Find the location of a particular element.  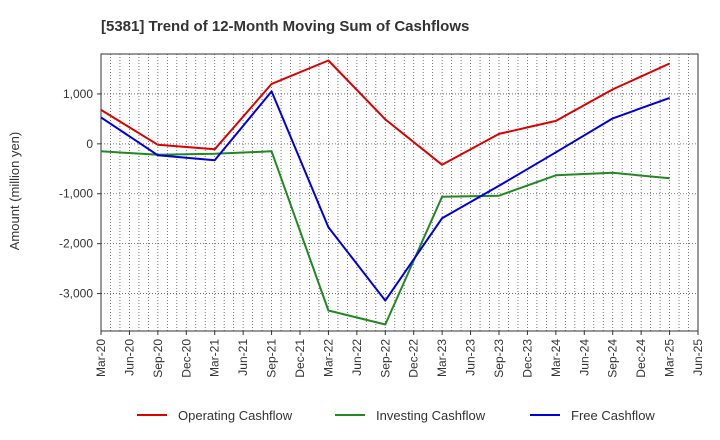

x-tick-label: Jun-22 is located at coordinates (357, 357).